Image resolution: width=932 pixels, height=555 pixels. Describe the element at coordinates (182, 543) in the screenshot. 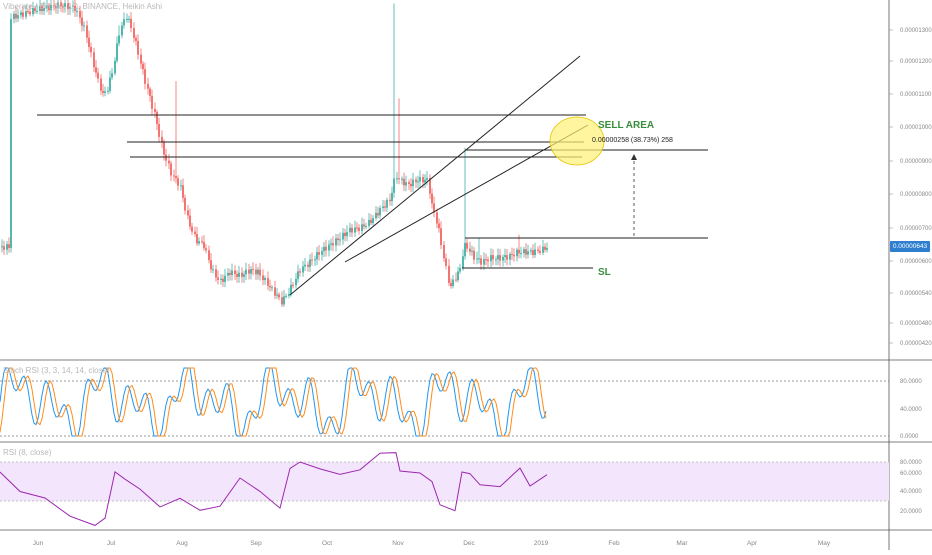

I see `time-tick-label: Aug` at that location.